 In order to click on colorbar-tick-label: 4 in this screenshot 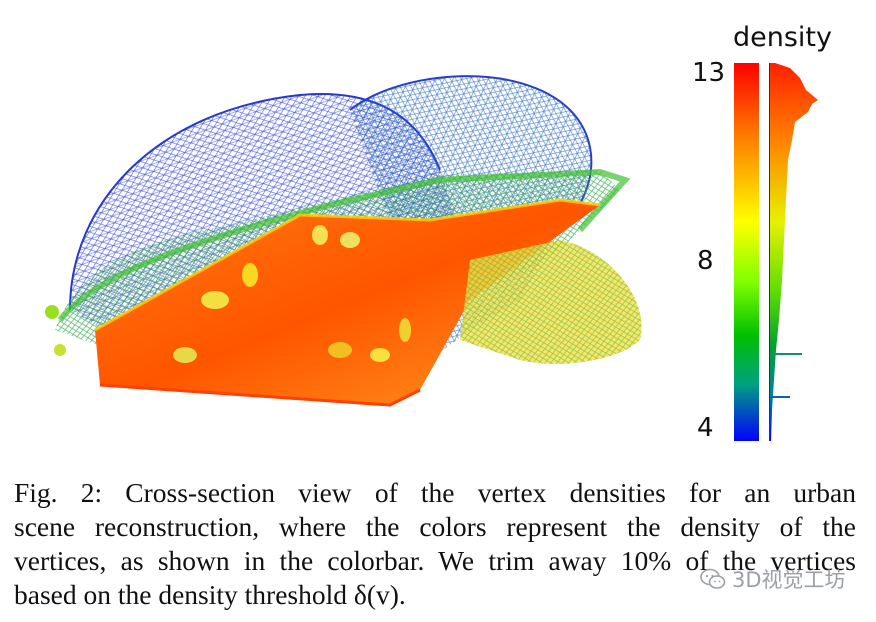, I will do `click(705, 428)`.